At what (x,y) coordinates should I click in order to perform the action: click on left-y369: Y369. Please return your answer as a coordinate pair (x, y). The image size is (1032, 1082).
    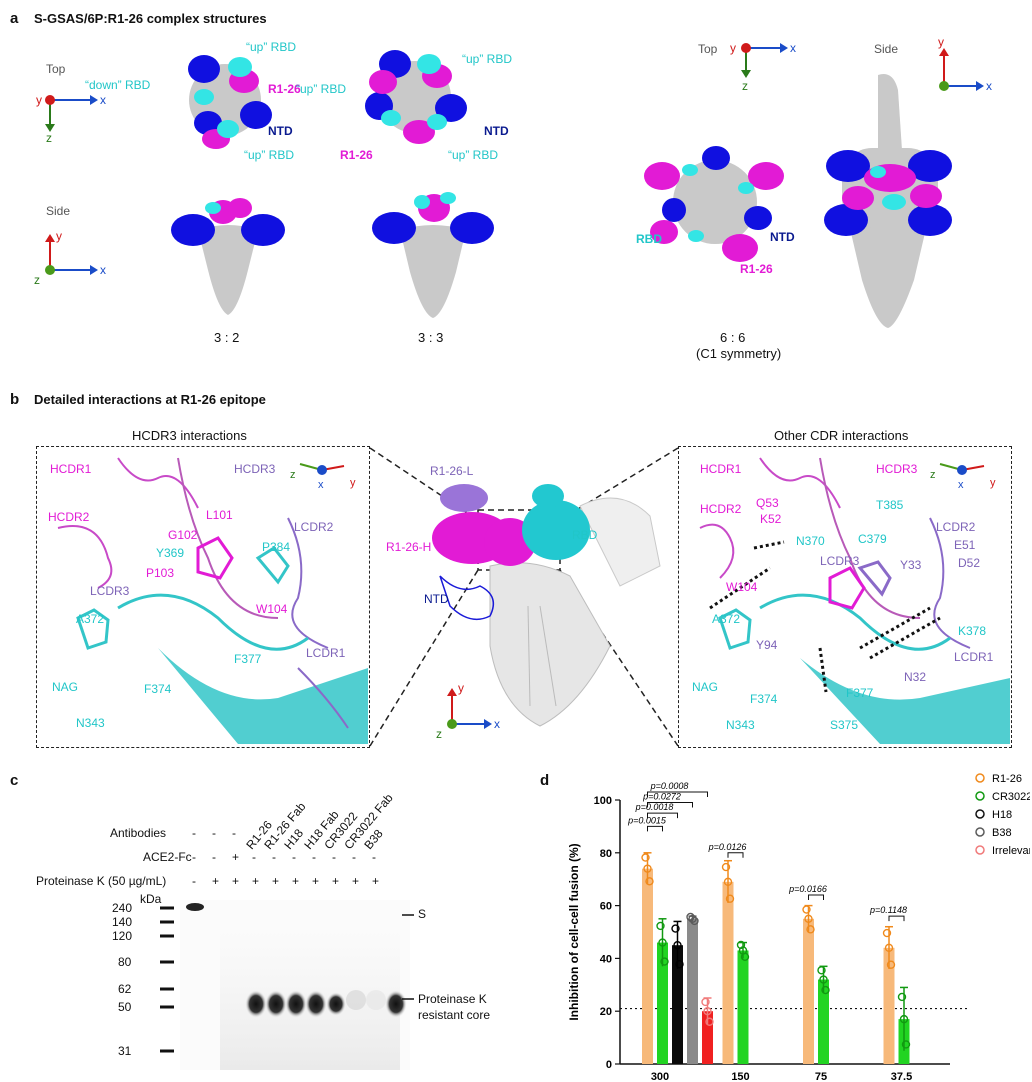
    Looking at the image, I should click on (170, 553).